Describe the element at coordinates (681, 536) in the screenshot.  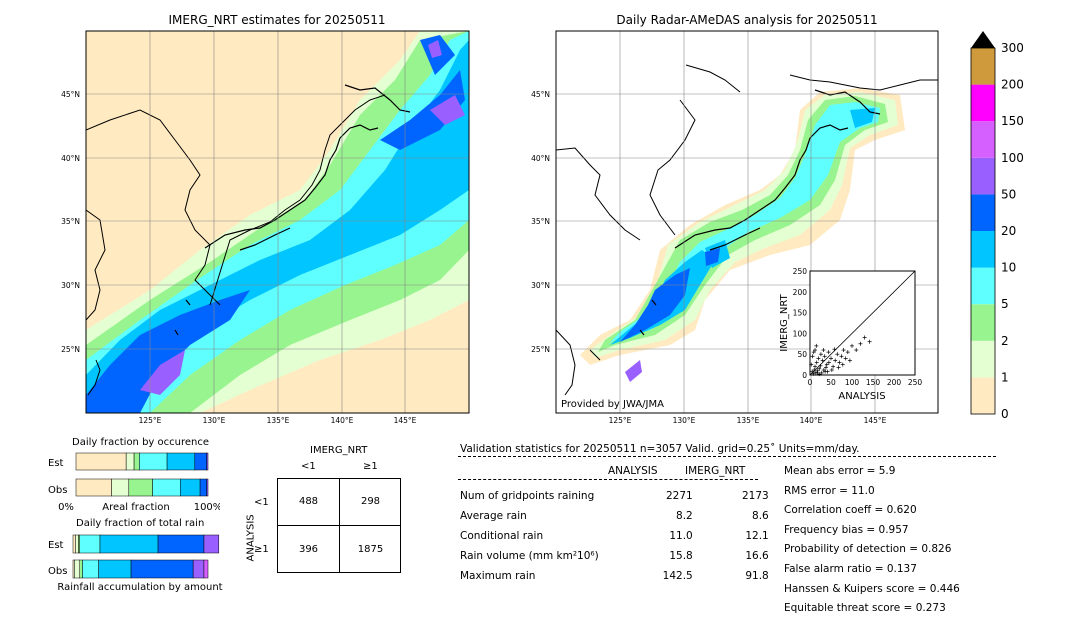
I see `validation-analysis-value: 11.0` at that location.